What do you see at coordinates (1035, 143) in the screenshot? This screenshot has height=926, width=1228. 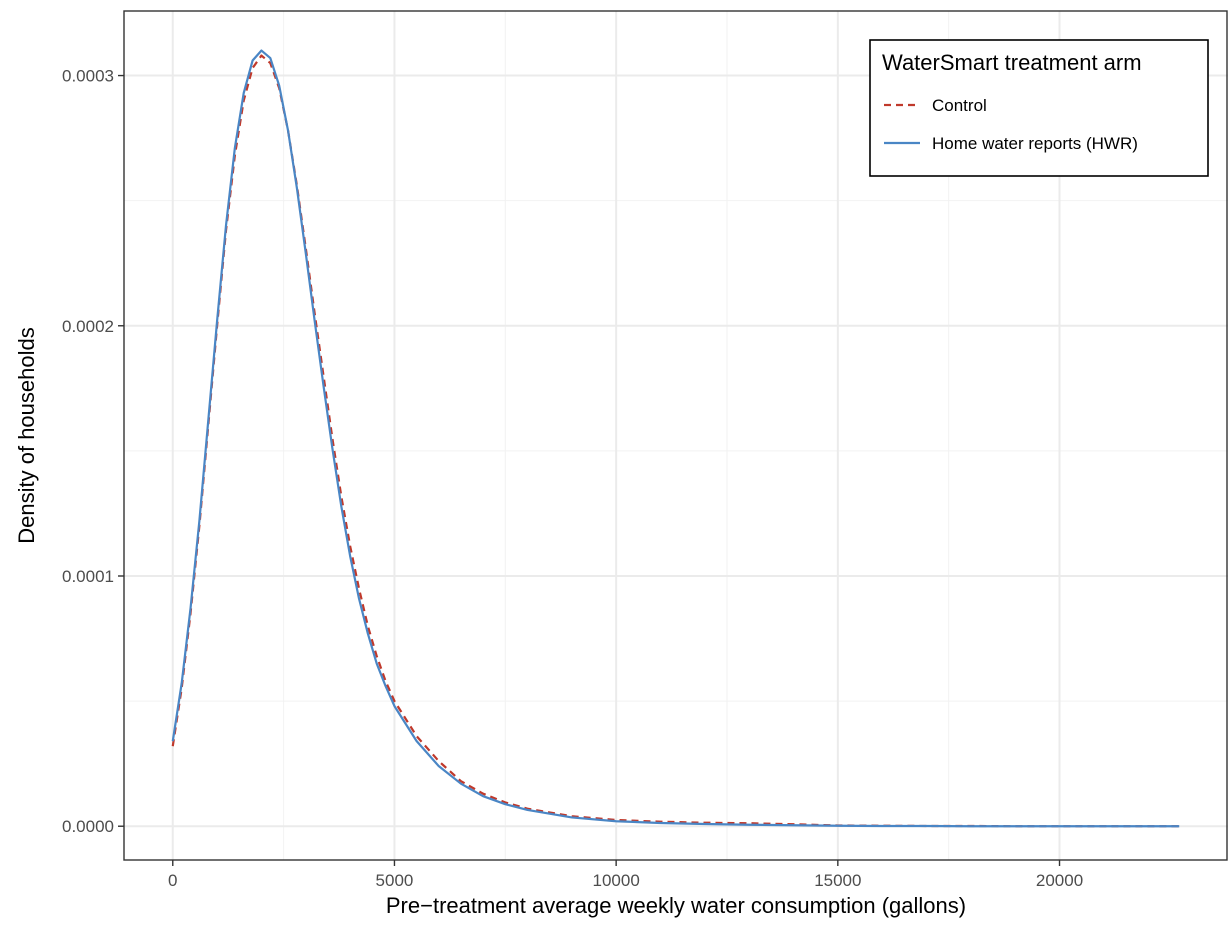 I see `legend-label-hwr: Home water reports (HWR)` at bounding box center [1035, 143].